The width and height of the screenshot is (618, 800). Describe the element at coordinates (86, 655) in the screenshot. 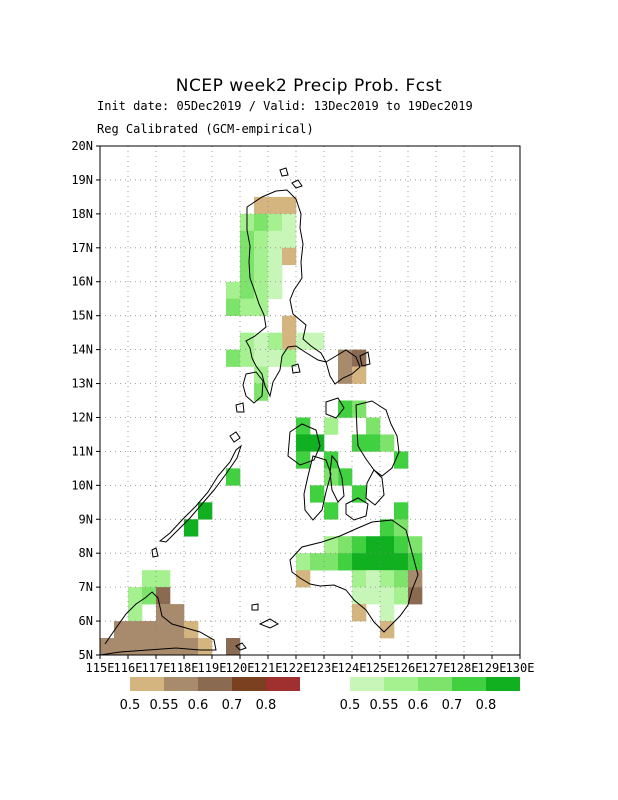

I see `y-tick-label: 5N` at that location.